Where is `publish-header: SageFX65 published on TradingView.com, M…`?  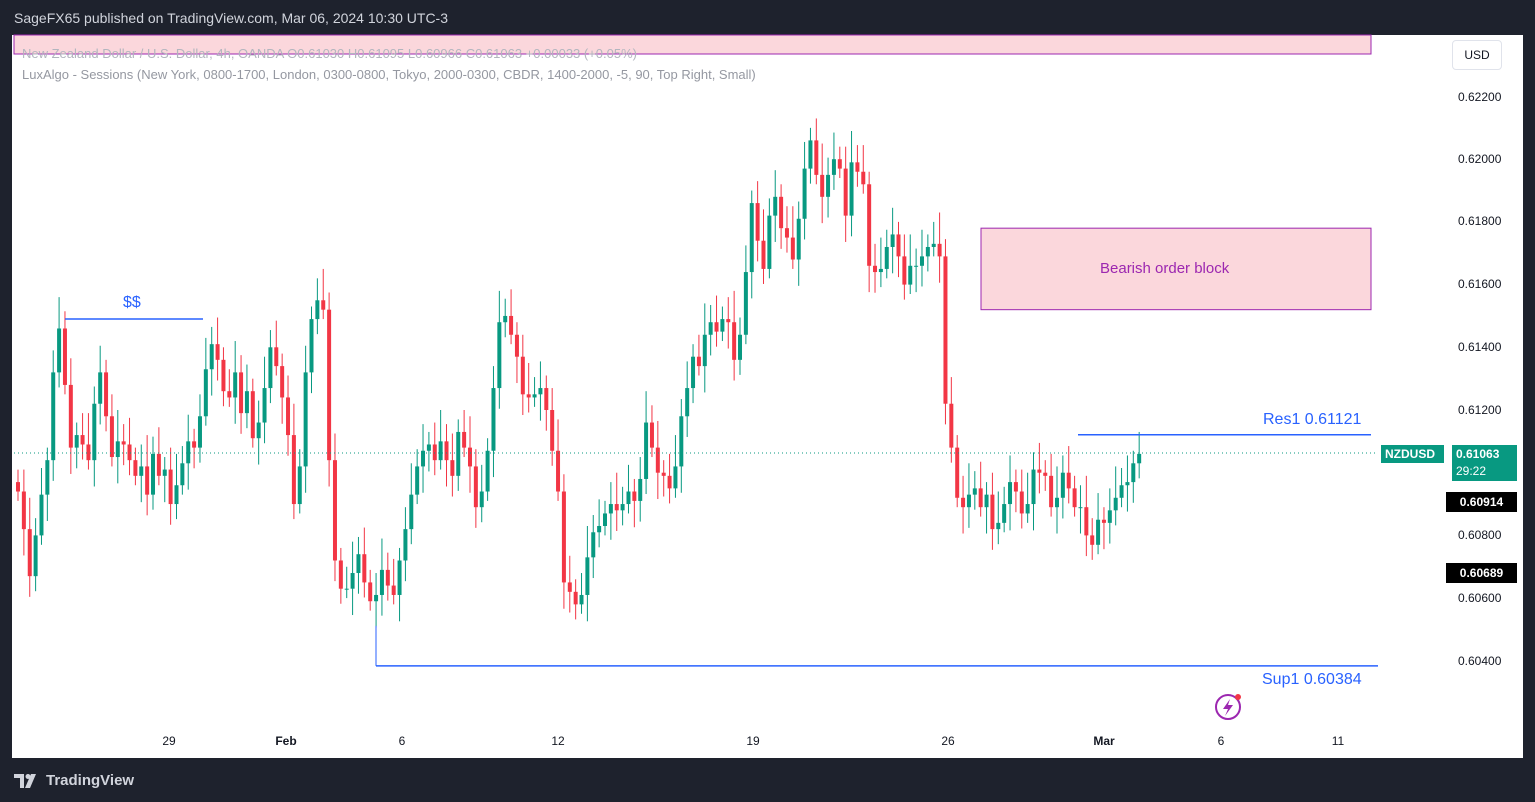
publish-header: SageFX65 published on TradingView.com, M… is located at coordinates (767, 17).